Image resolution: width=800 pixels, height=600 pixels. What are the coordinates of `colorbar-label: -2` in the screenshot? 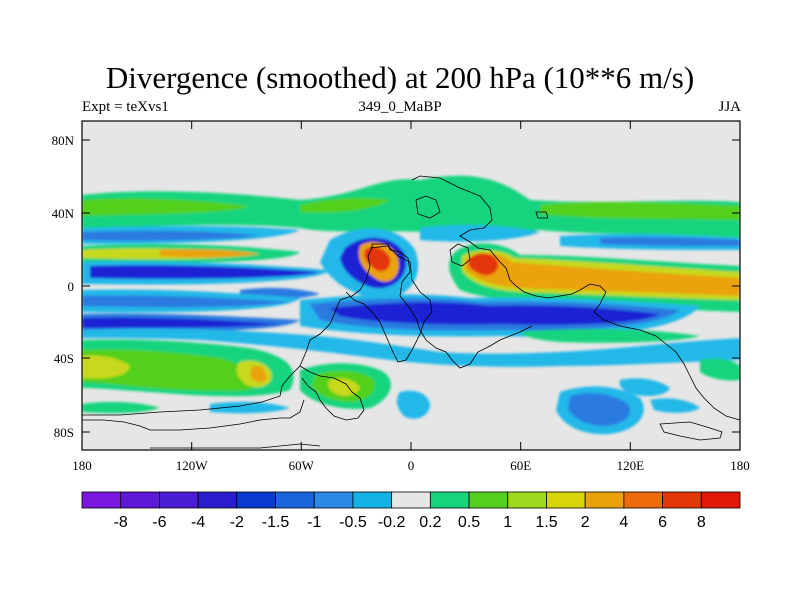 It's located at (237, 522).